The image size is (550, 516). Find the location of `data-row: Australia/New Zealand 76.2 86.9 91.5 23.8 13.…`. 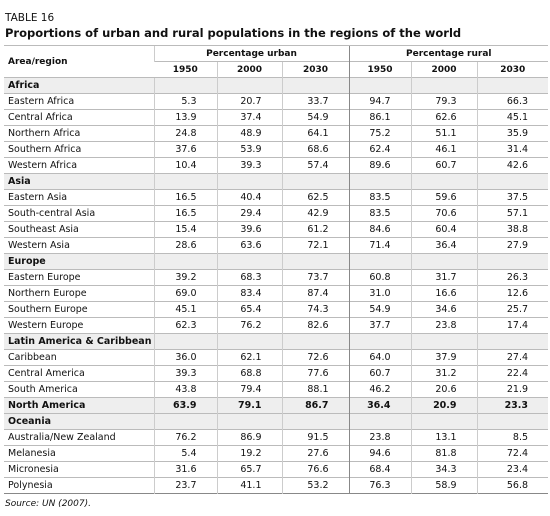

data-row: Australia/New Zealand 76.2 86.9 91.5 23.8 13.… is located at coordinates (276, 437).